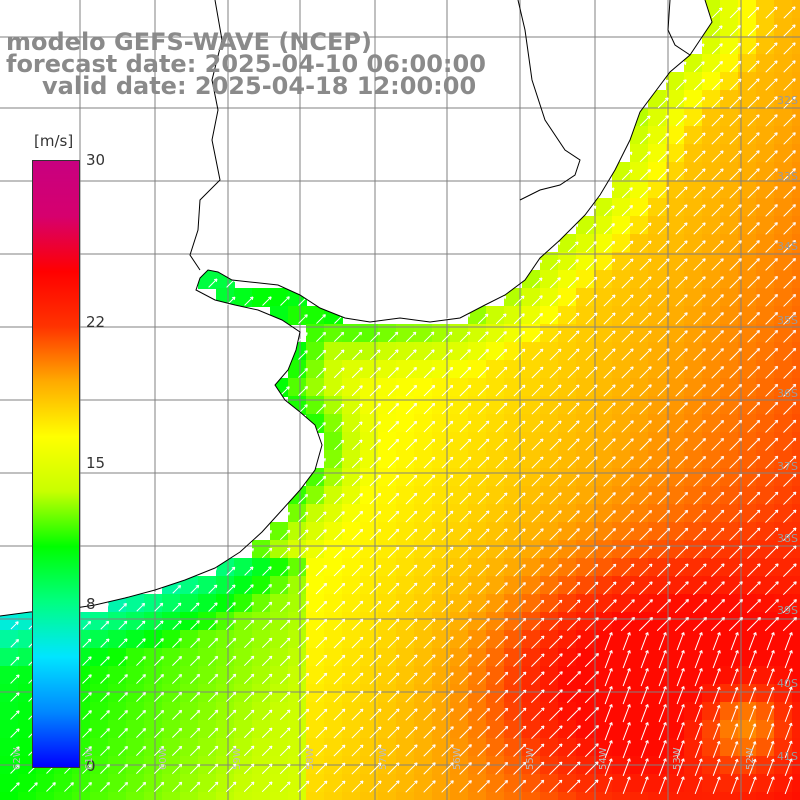  I want to click on colorbar-tick-label: 0, so click(91, 766).